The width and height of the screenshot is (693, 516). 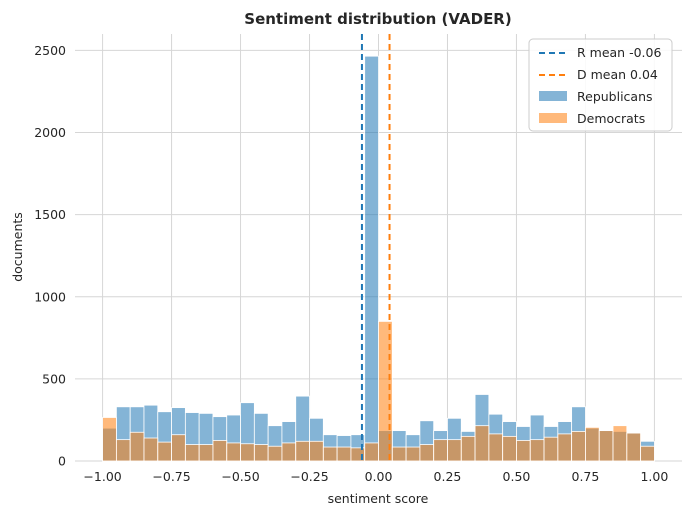 I want to click on y-axis-label: documents, so click(x=17, y=247).